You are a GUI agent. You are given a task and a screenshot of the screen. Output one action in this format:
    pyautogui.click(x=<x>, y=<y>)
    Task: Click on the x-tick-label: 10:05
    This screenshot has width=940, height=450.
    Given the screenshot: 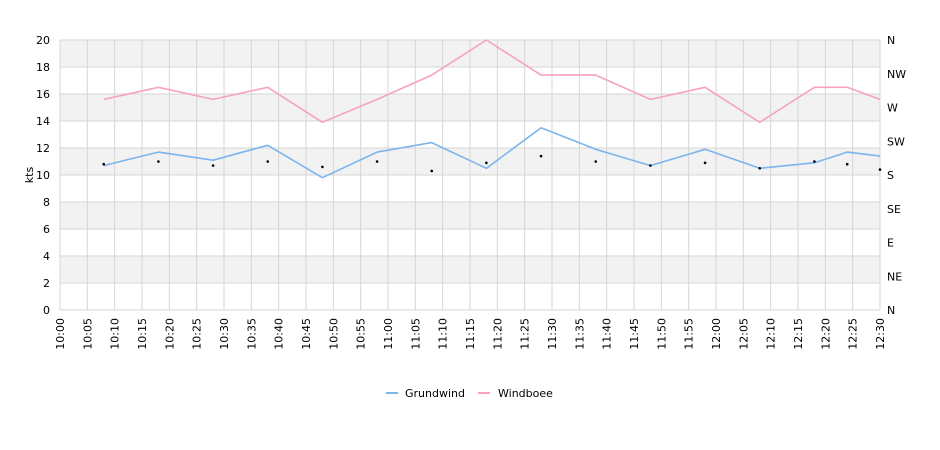 What is the action you would take?
    pyautogui.click(x=87, y=334)
    